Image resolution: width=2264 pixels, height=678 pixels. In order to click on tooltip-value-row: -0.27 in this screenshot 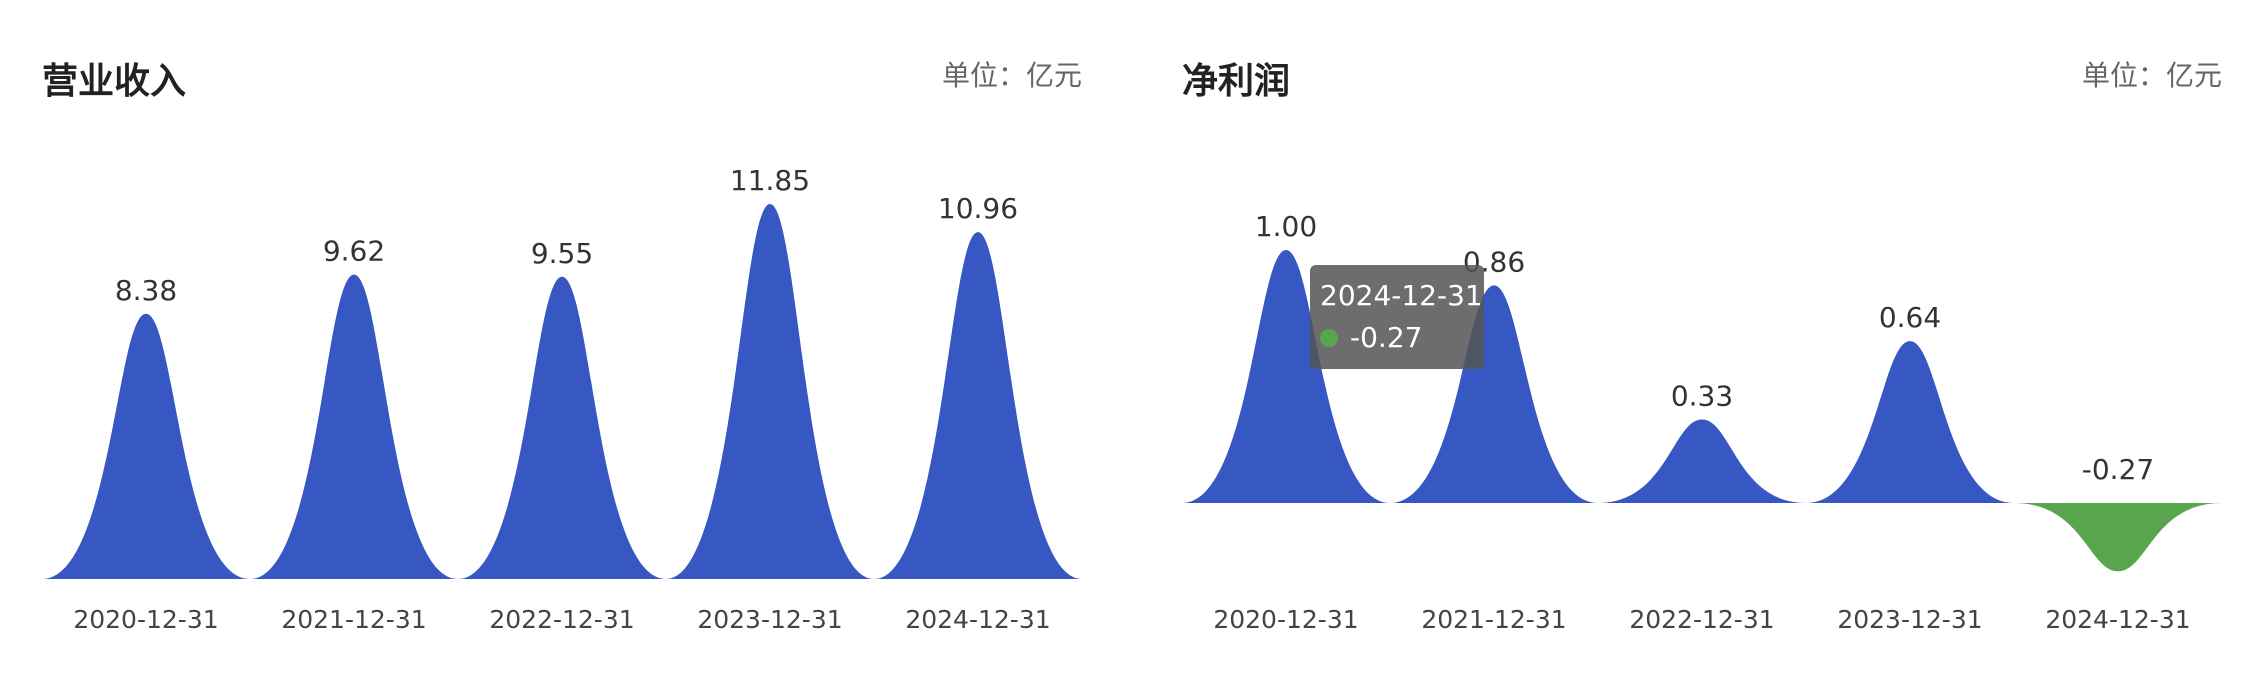, I will do `click(1371, 337)`.